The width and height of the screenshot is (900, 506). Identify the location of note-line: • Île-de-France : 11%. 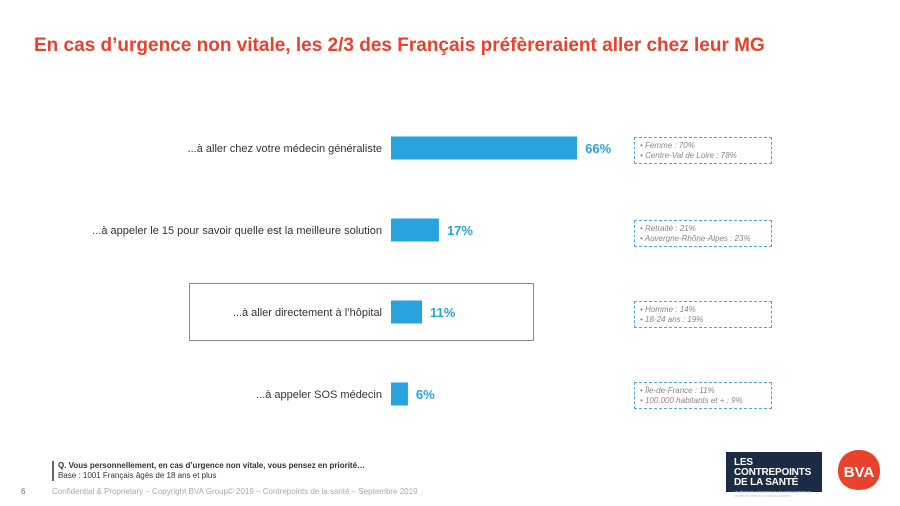
(677, 390).